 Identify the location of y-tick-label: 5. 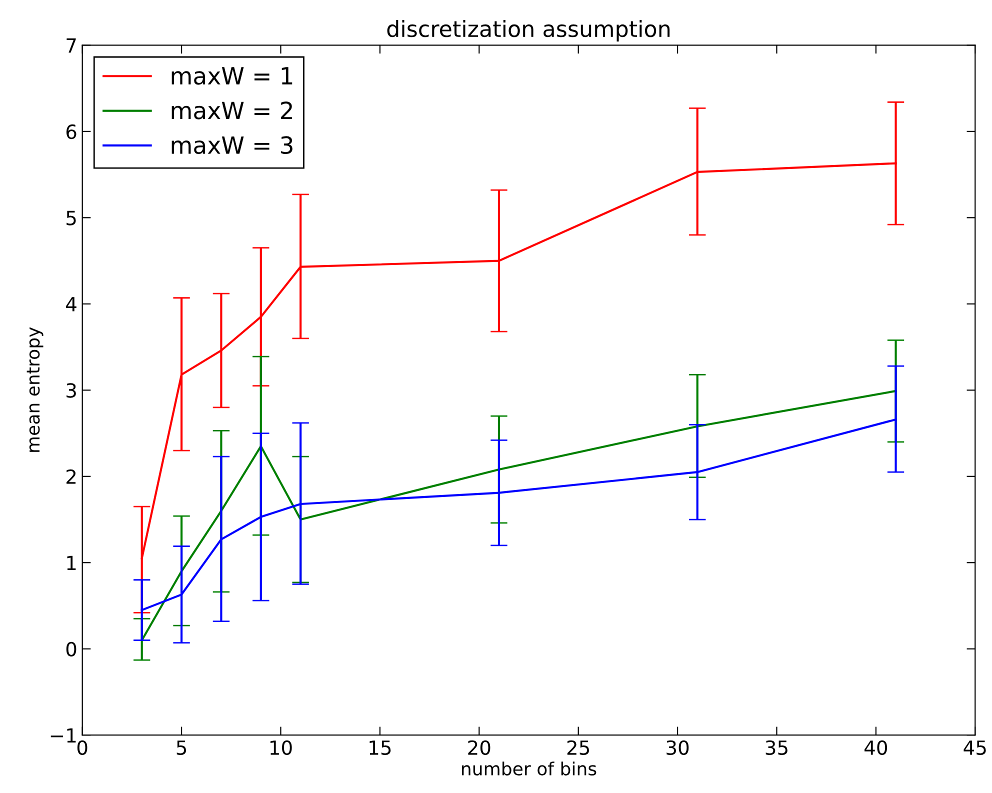
(71, 218).